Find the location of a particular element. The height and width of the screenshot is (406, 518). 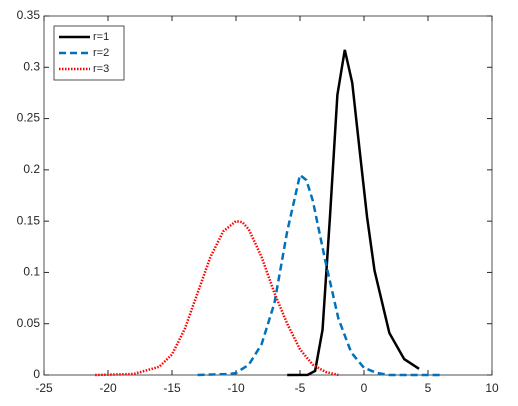

x-tick-label: -5 is located at coordinates (300, 388).